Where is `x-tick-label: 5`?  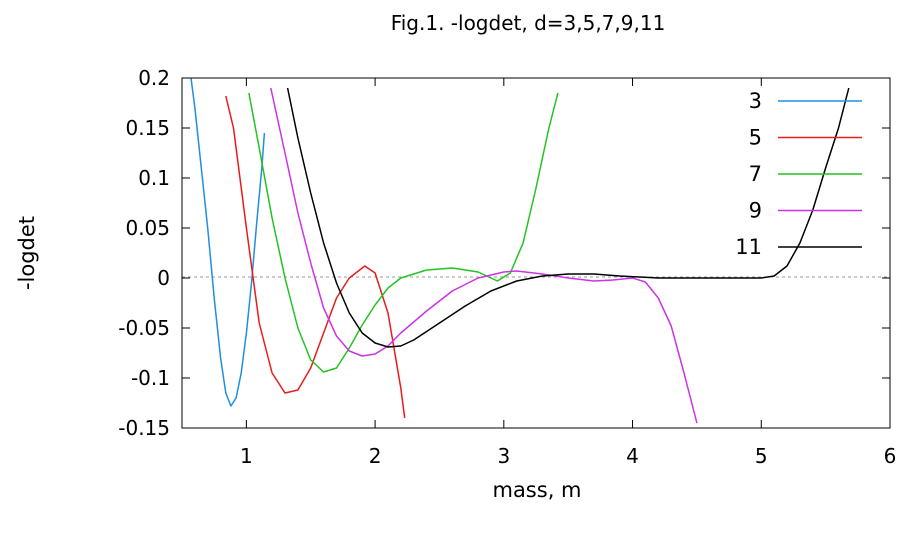
x-tick-label: 5 is located at coordinates (761, 456).